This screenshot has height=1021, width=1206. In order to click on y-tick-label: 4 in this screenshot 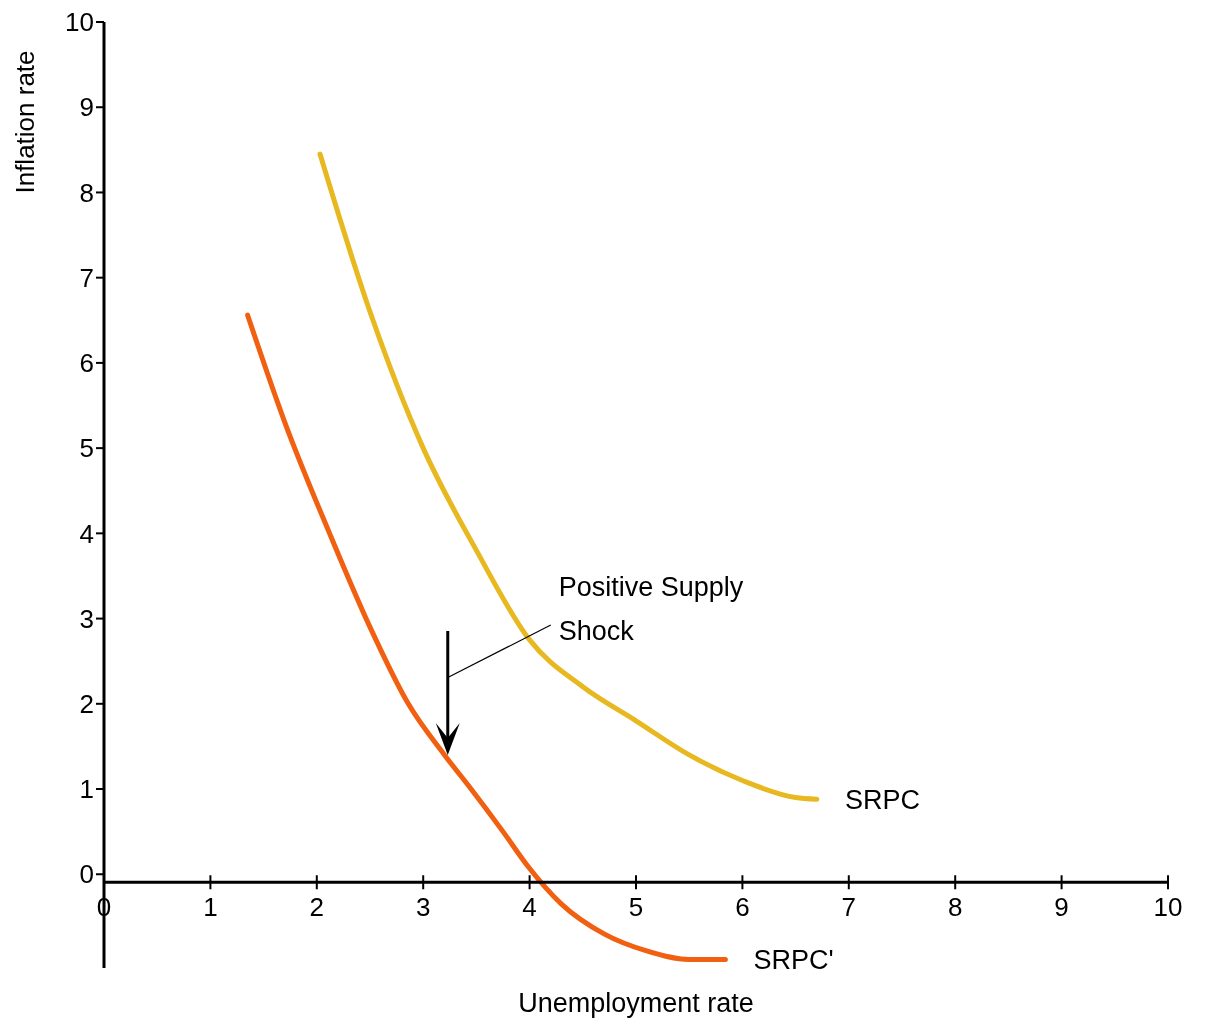, I will do `click(86, 533)`.